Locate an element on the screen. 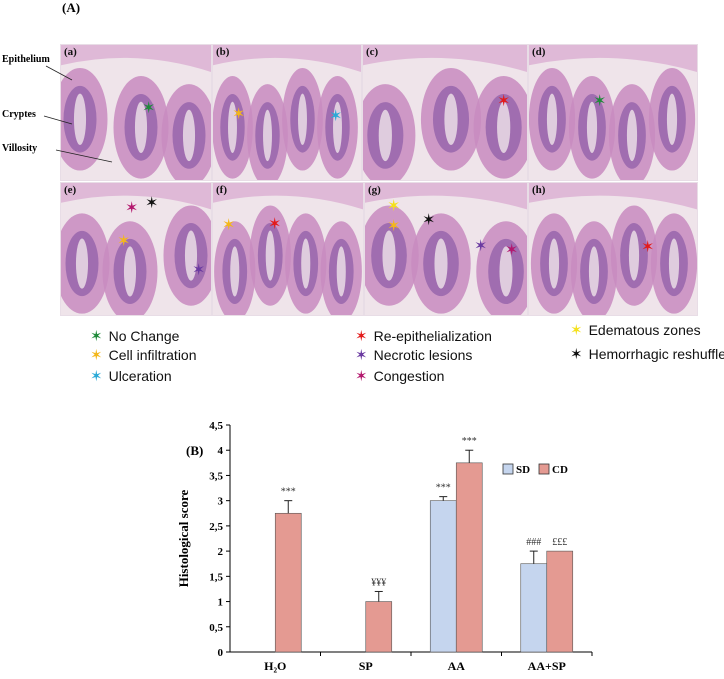 The image size is (724, 679). significance-label: ¥¥¥ is located at coordinates (378, 582).